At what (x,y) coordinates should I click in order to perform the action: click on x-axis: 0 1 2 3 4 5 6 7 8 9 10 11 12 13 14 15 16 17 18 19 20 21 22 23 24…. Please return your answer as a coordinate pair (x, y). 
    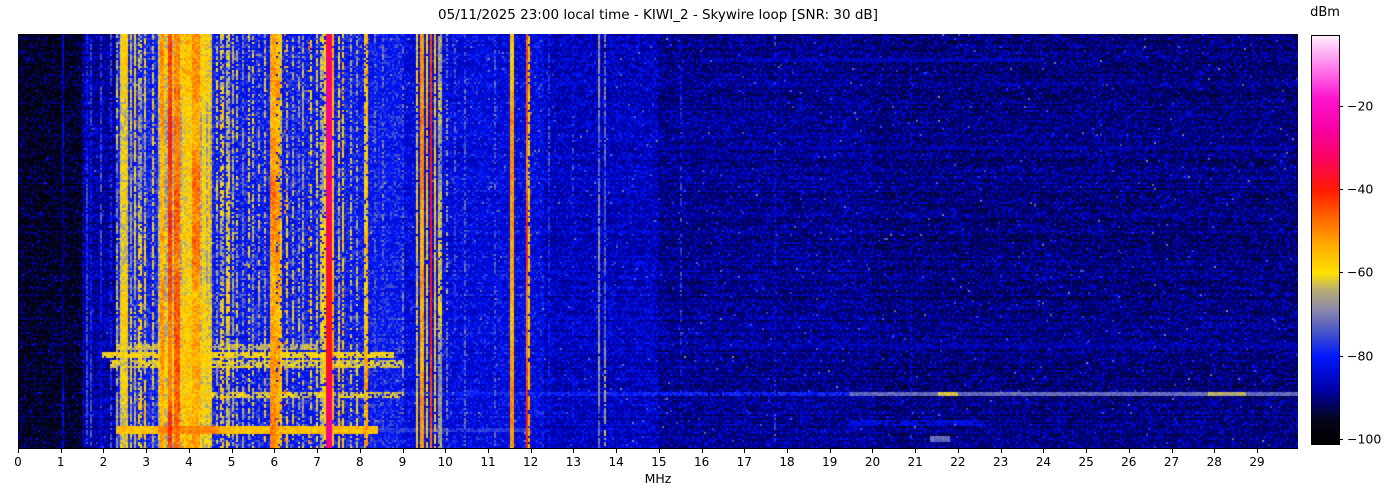
    Looking at the image, I should click on (656, 464).